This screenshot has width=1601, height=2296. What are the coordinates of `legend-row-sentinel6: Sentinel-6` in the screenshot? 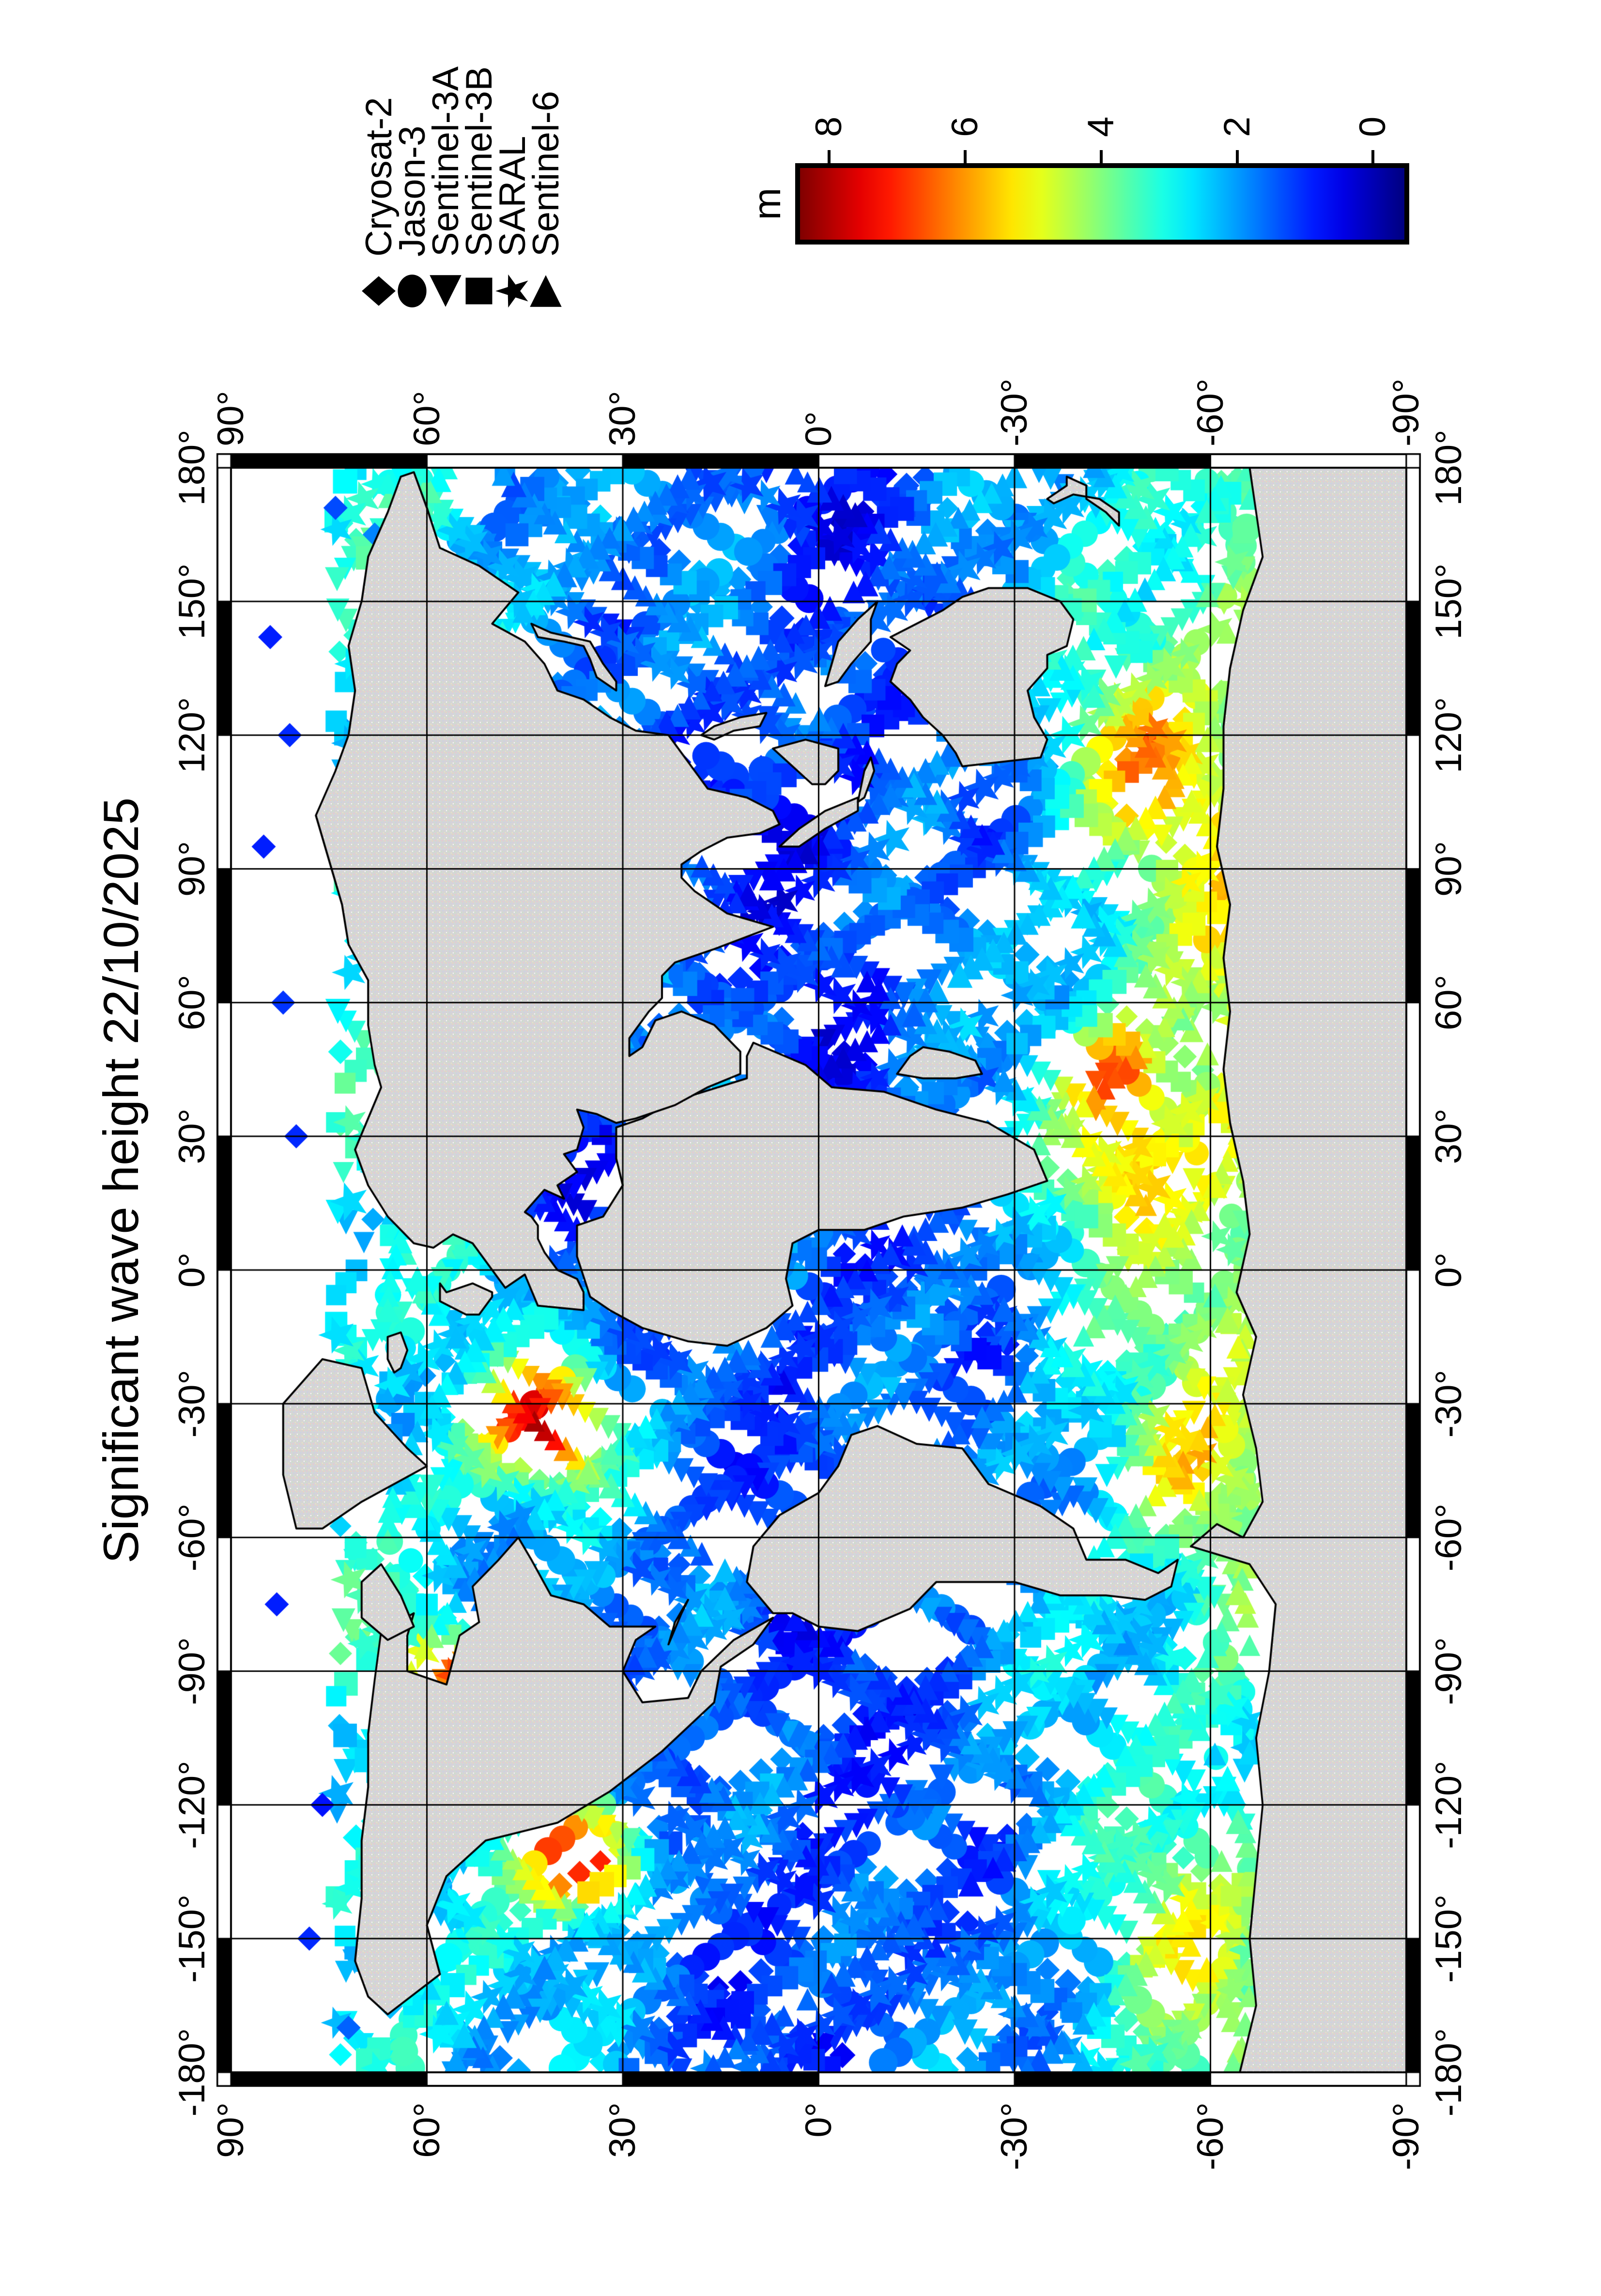 It's located at (546, 154).